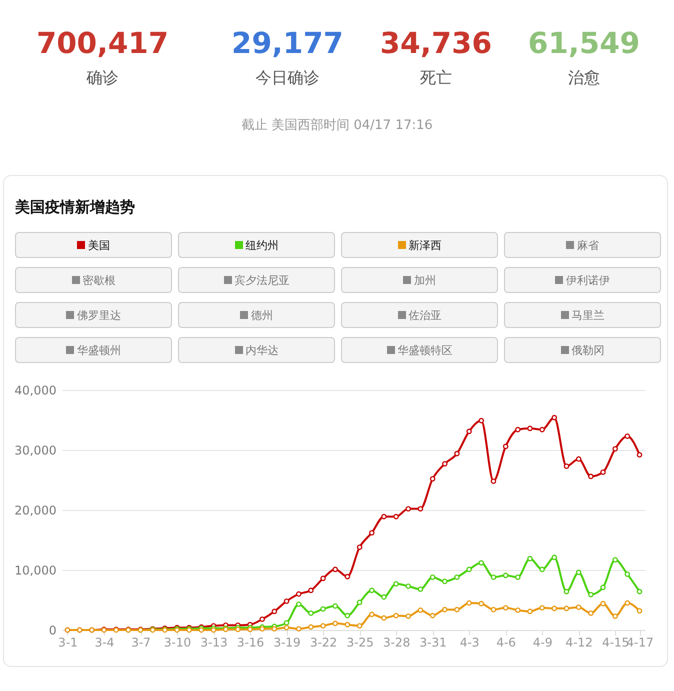 This screenshot has width=674, height=691. Describe the element at coordinates (99, 350) in the screenshot. I see `legend-label: 华盛顿州` at that location.